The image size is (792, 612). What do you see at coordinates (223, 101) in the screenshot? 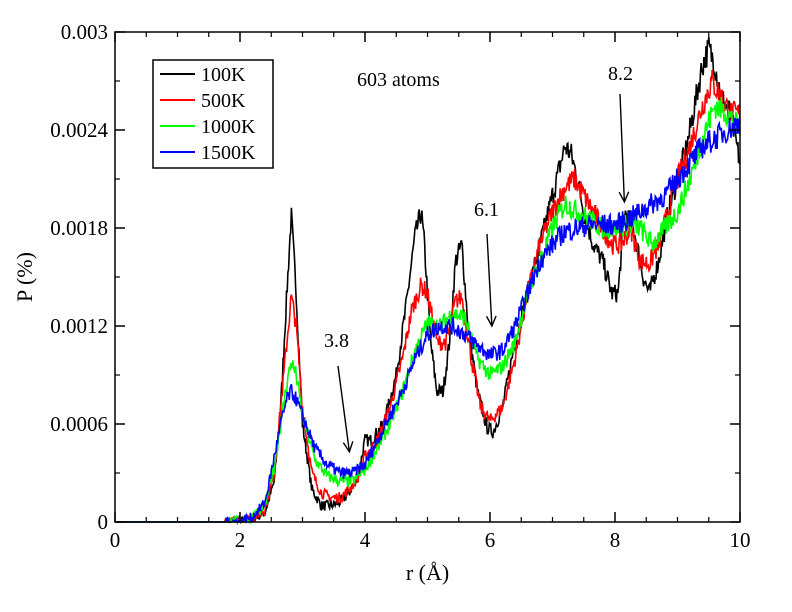
I see `legend-label-500K: 500K` at bounding box center [223, 101].